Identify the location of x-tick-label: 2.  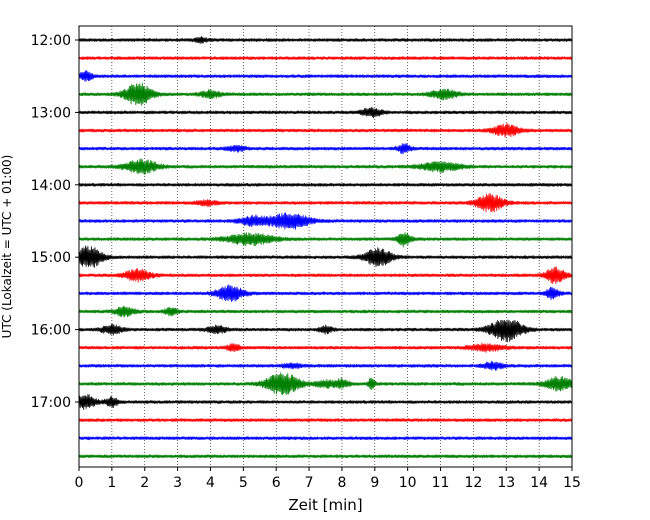
(144, 483).